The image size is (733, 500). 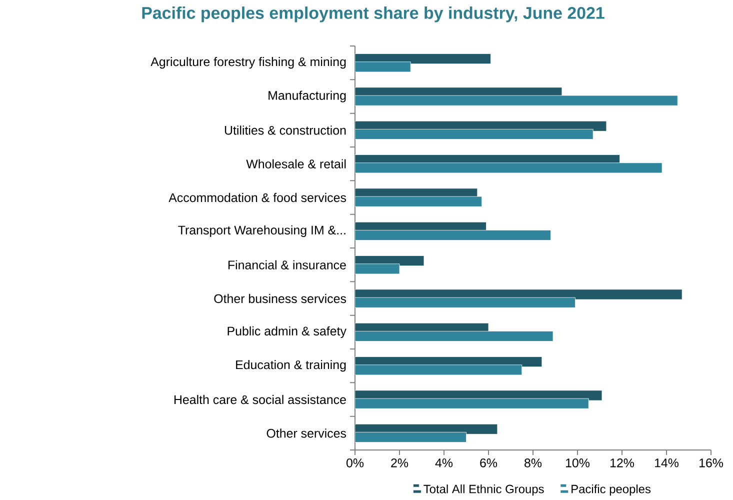 I want to click on y-tick-label: Education & training, so click(x=291, y=366).